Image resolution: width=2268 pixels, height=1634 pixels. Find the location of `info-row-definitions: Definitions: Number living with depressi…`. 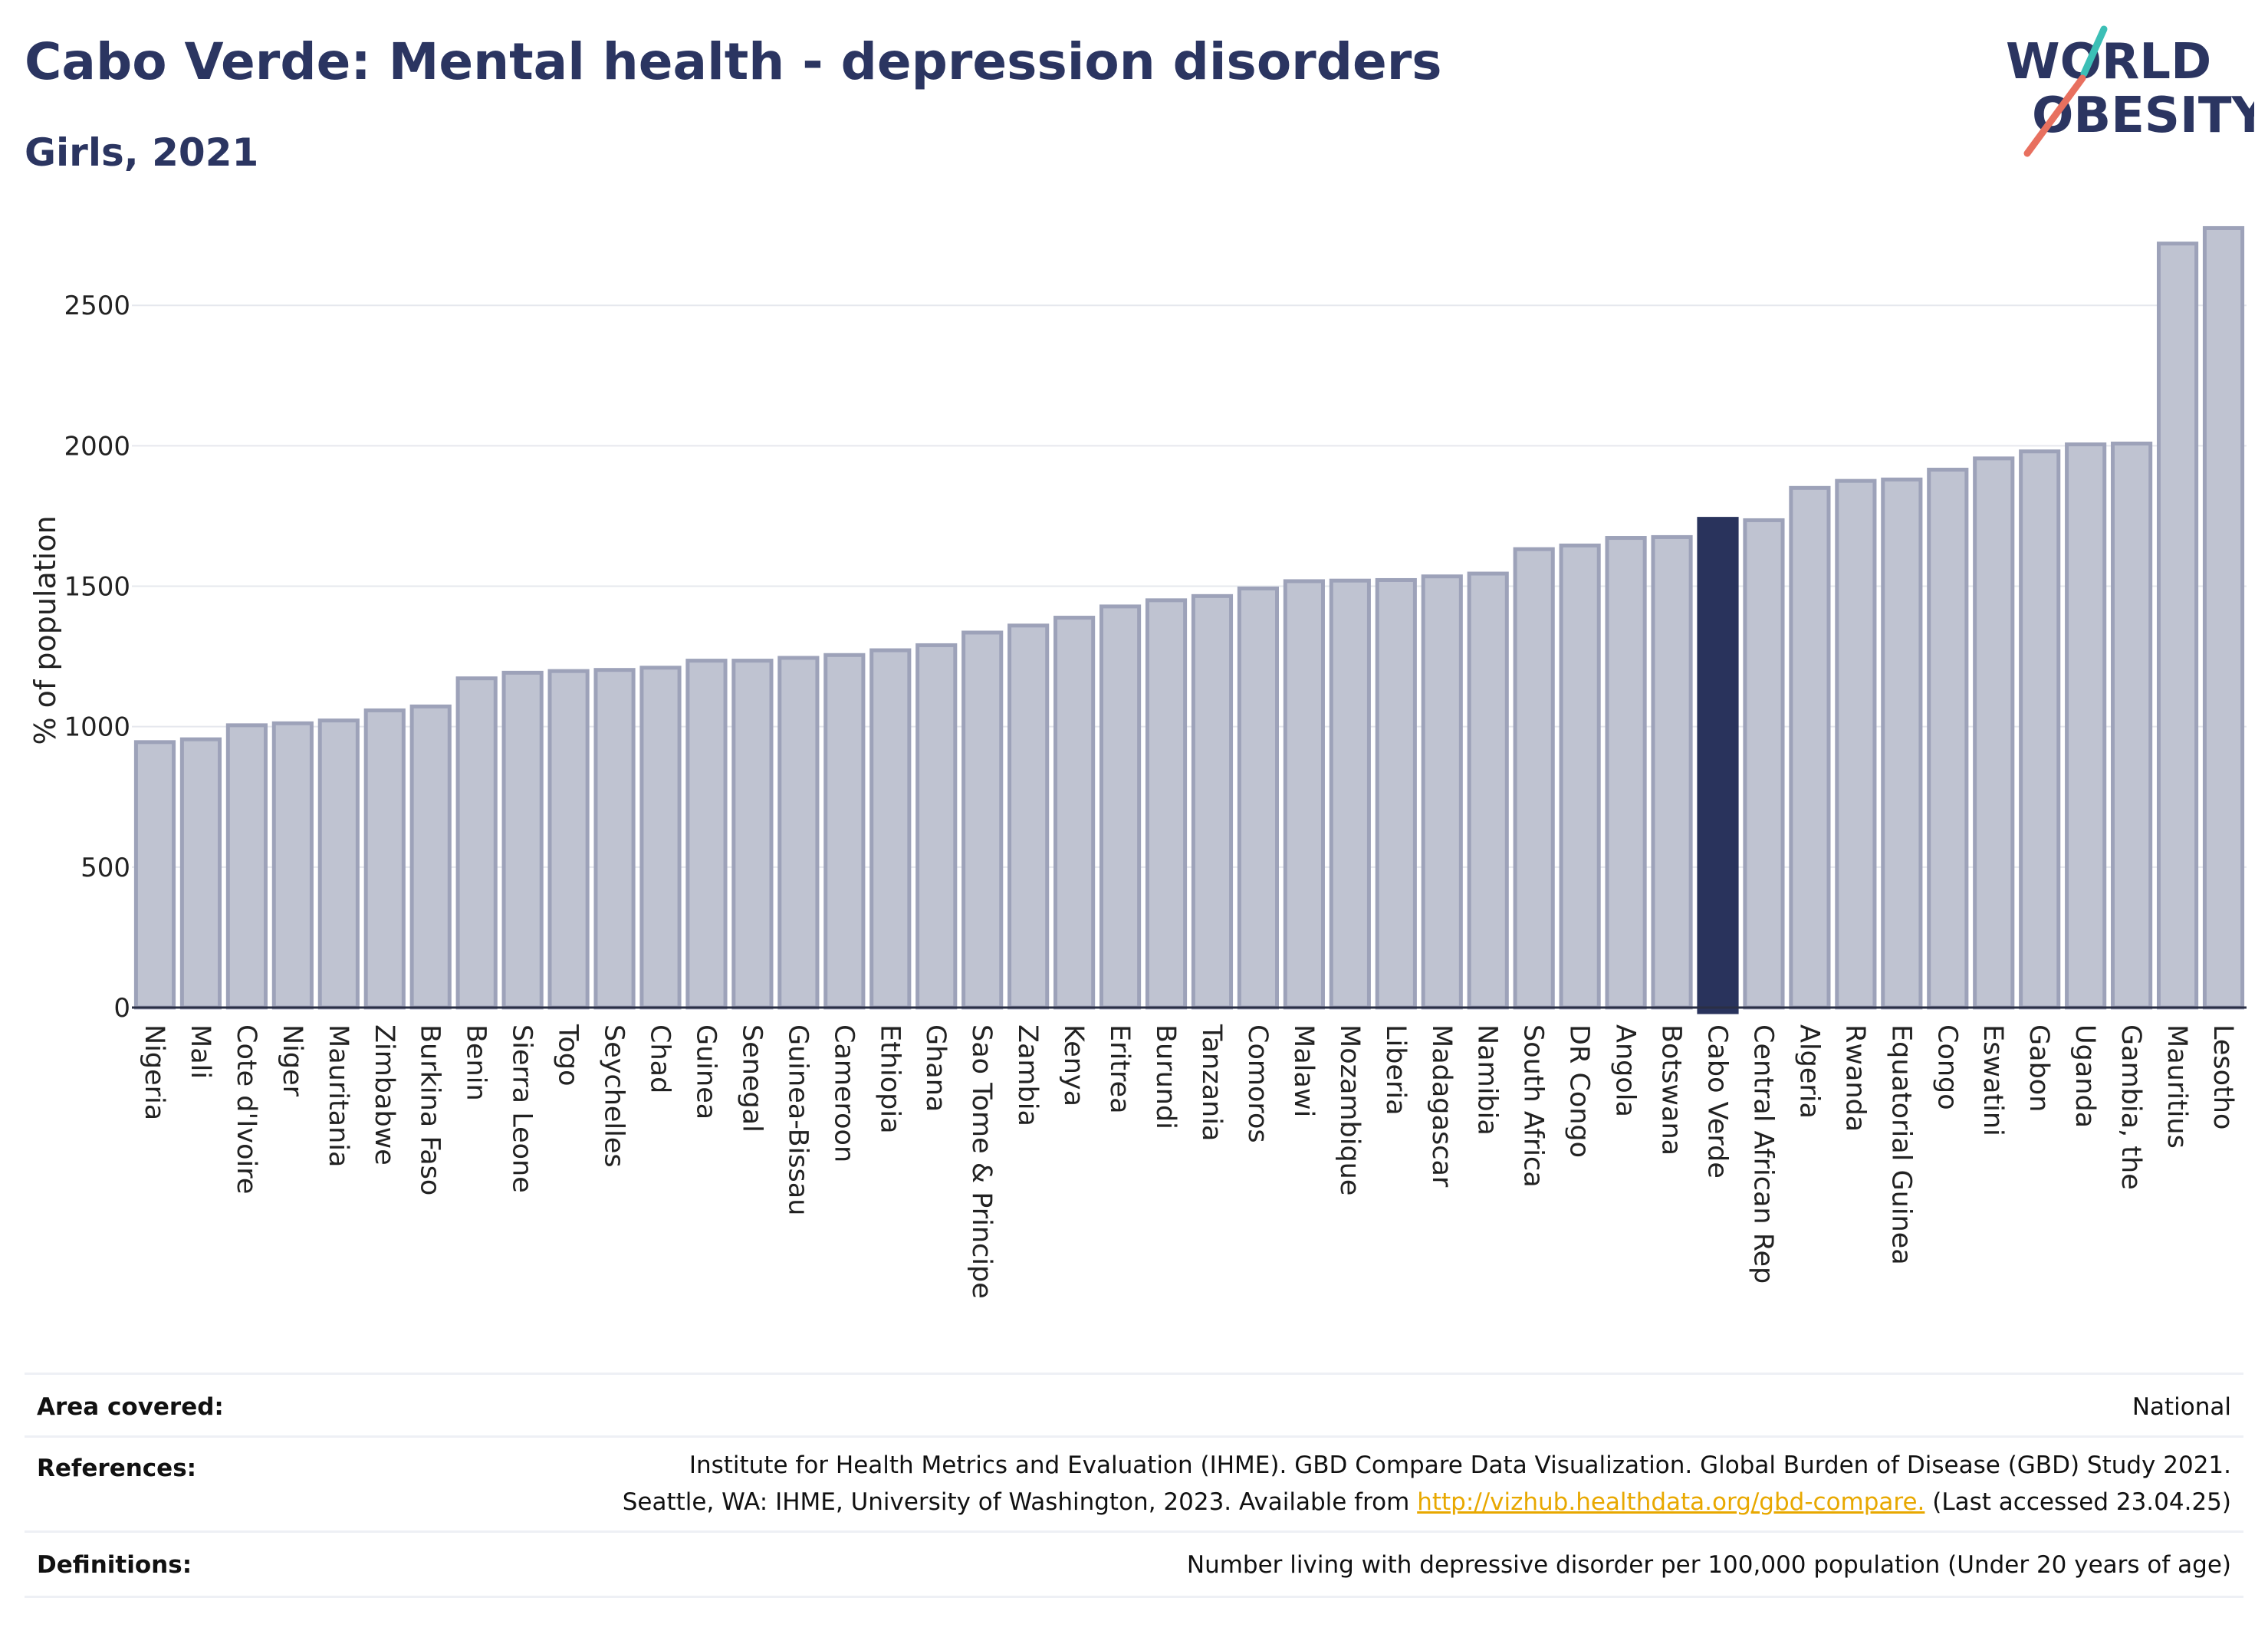

info-row-definitions: Definitions: Number living with depressi… is located at coordinates (1134, 1564).